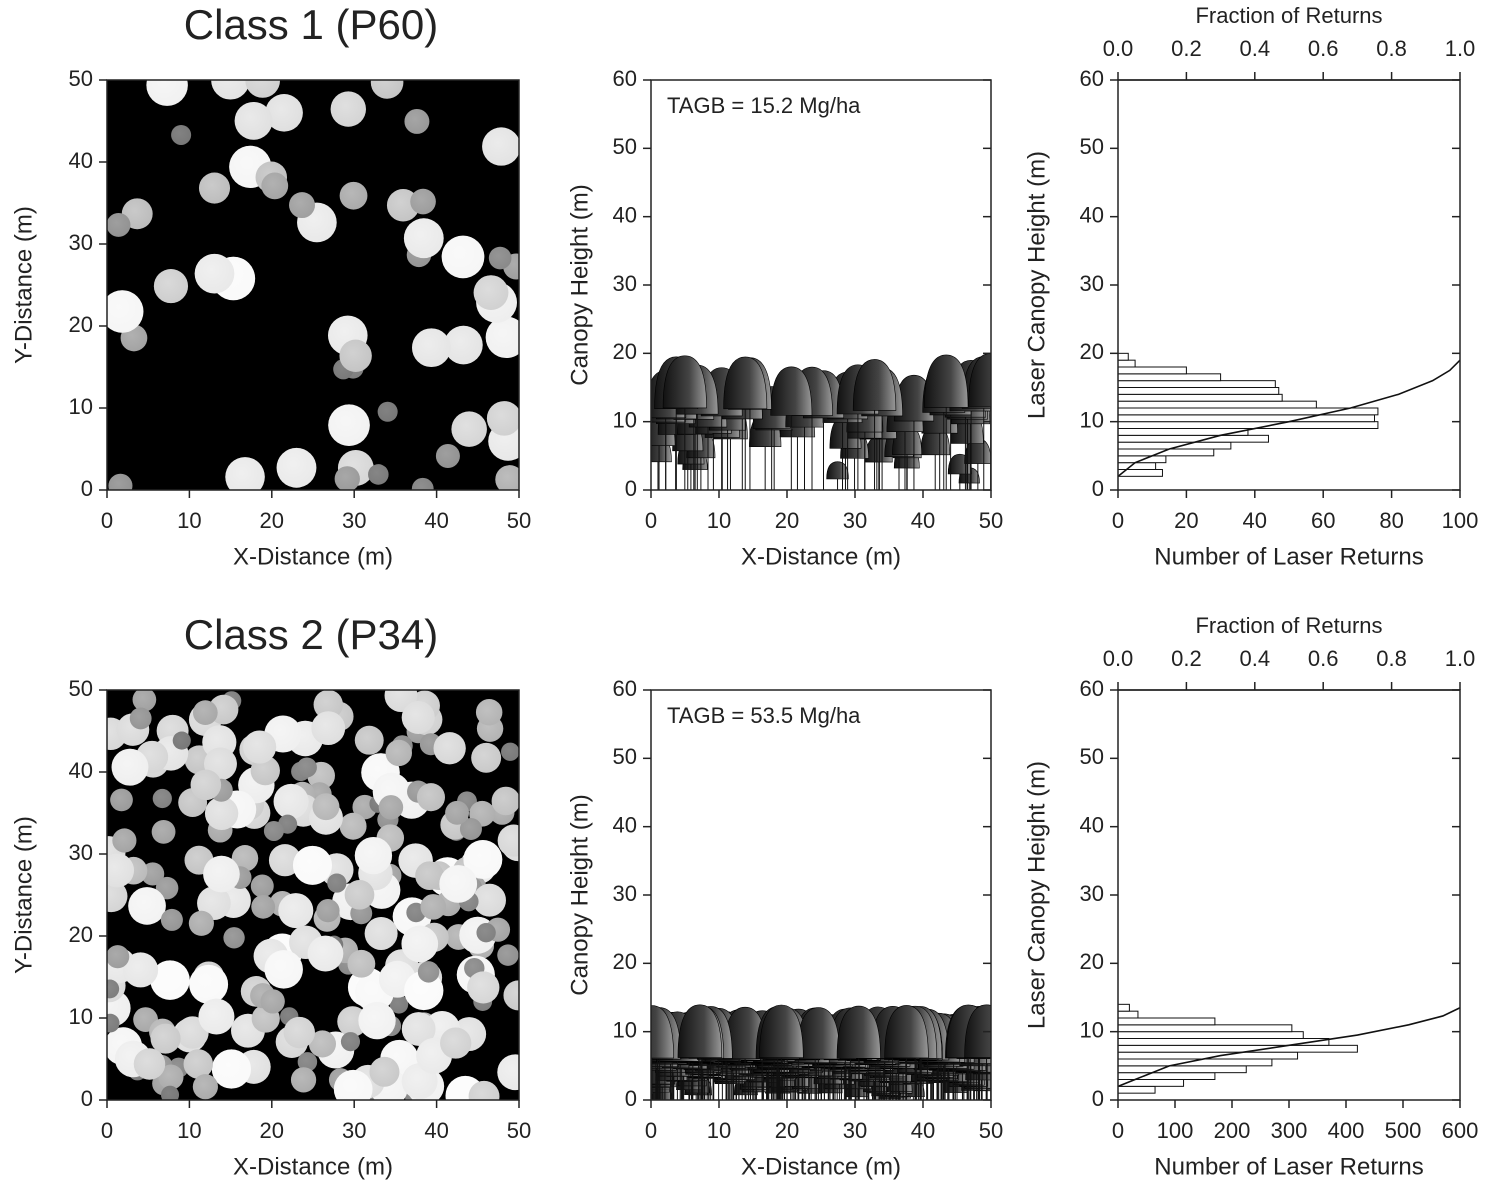  Describe the element at coordinates (81, 852) in the screenshot. I see `y-tick-label: 30` at that location.